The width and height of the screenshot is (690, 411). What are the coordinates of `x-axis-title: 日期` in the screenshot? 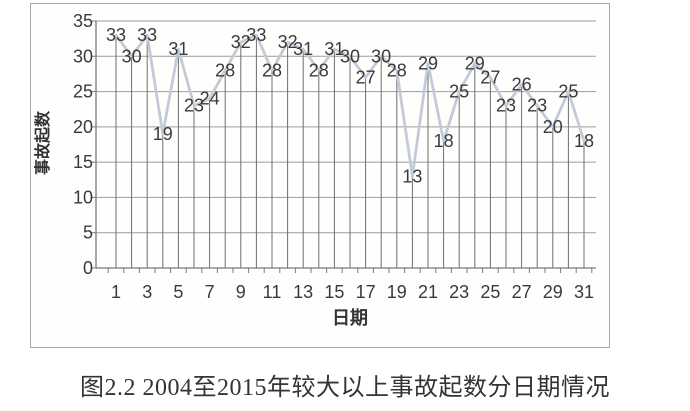 It's located at (350, 318).